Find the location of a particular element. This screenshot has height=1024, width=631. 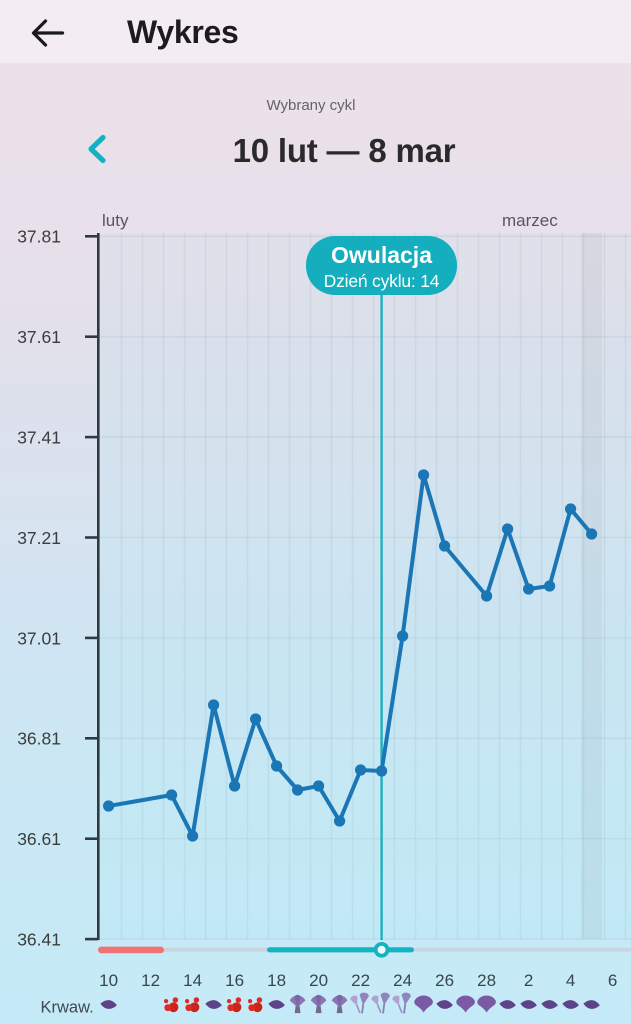

svg-text: marzec is located at coordinates (530, 220).